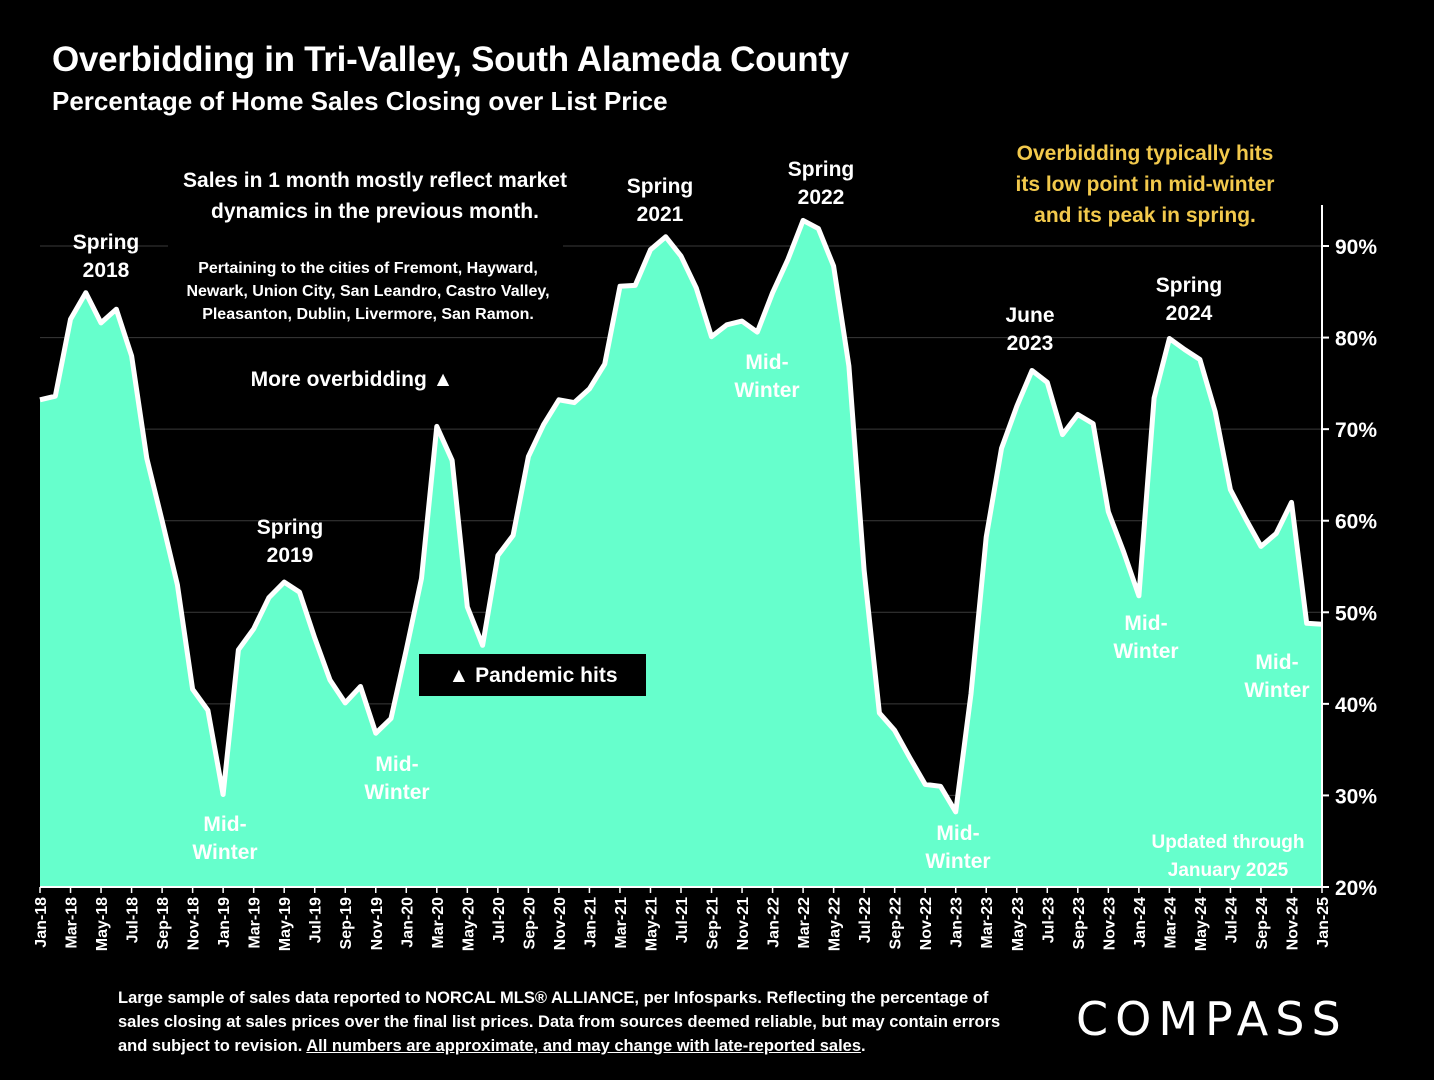 This screenshot has height=1080, width=1434. I want to click on y-tick-label: 70%, so click(1356, 430).